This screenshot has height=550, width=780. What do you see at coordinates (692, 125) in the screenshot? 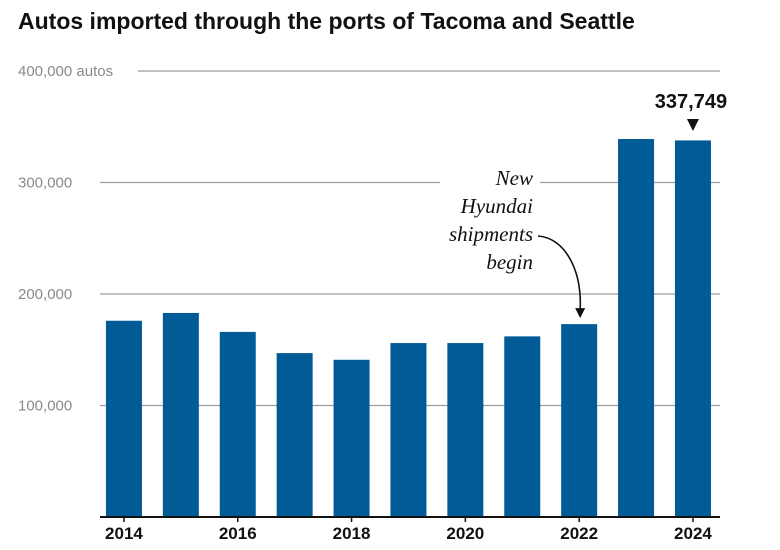
I see `callout-arrow` at bounding box center [692, 125].